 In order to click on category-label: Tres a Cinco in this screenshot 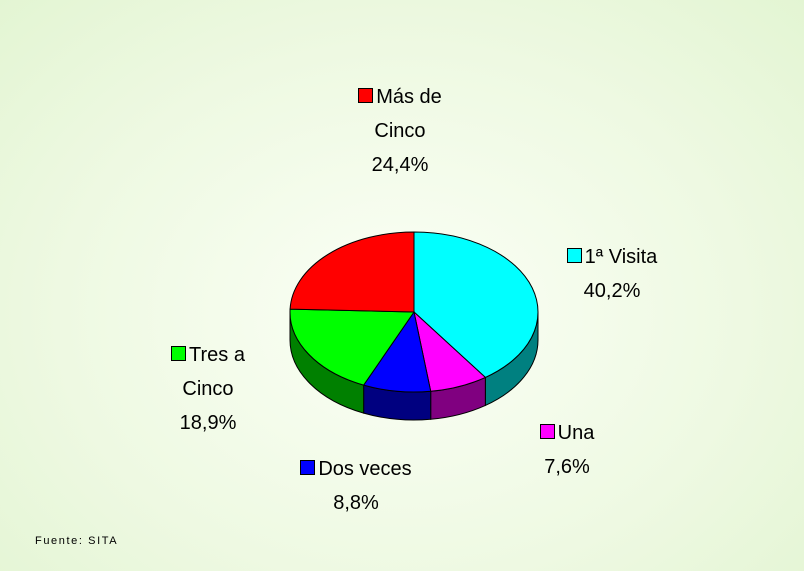, I will do `click(213, 372)`.